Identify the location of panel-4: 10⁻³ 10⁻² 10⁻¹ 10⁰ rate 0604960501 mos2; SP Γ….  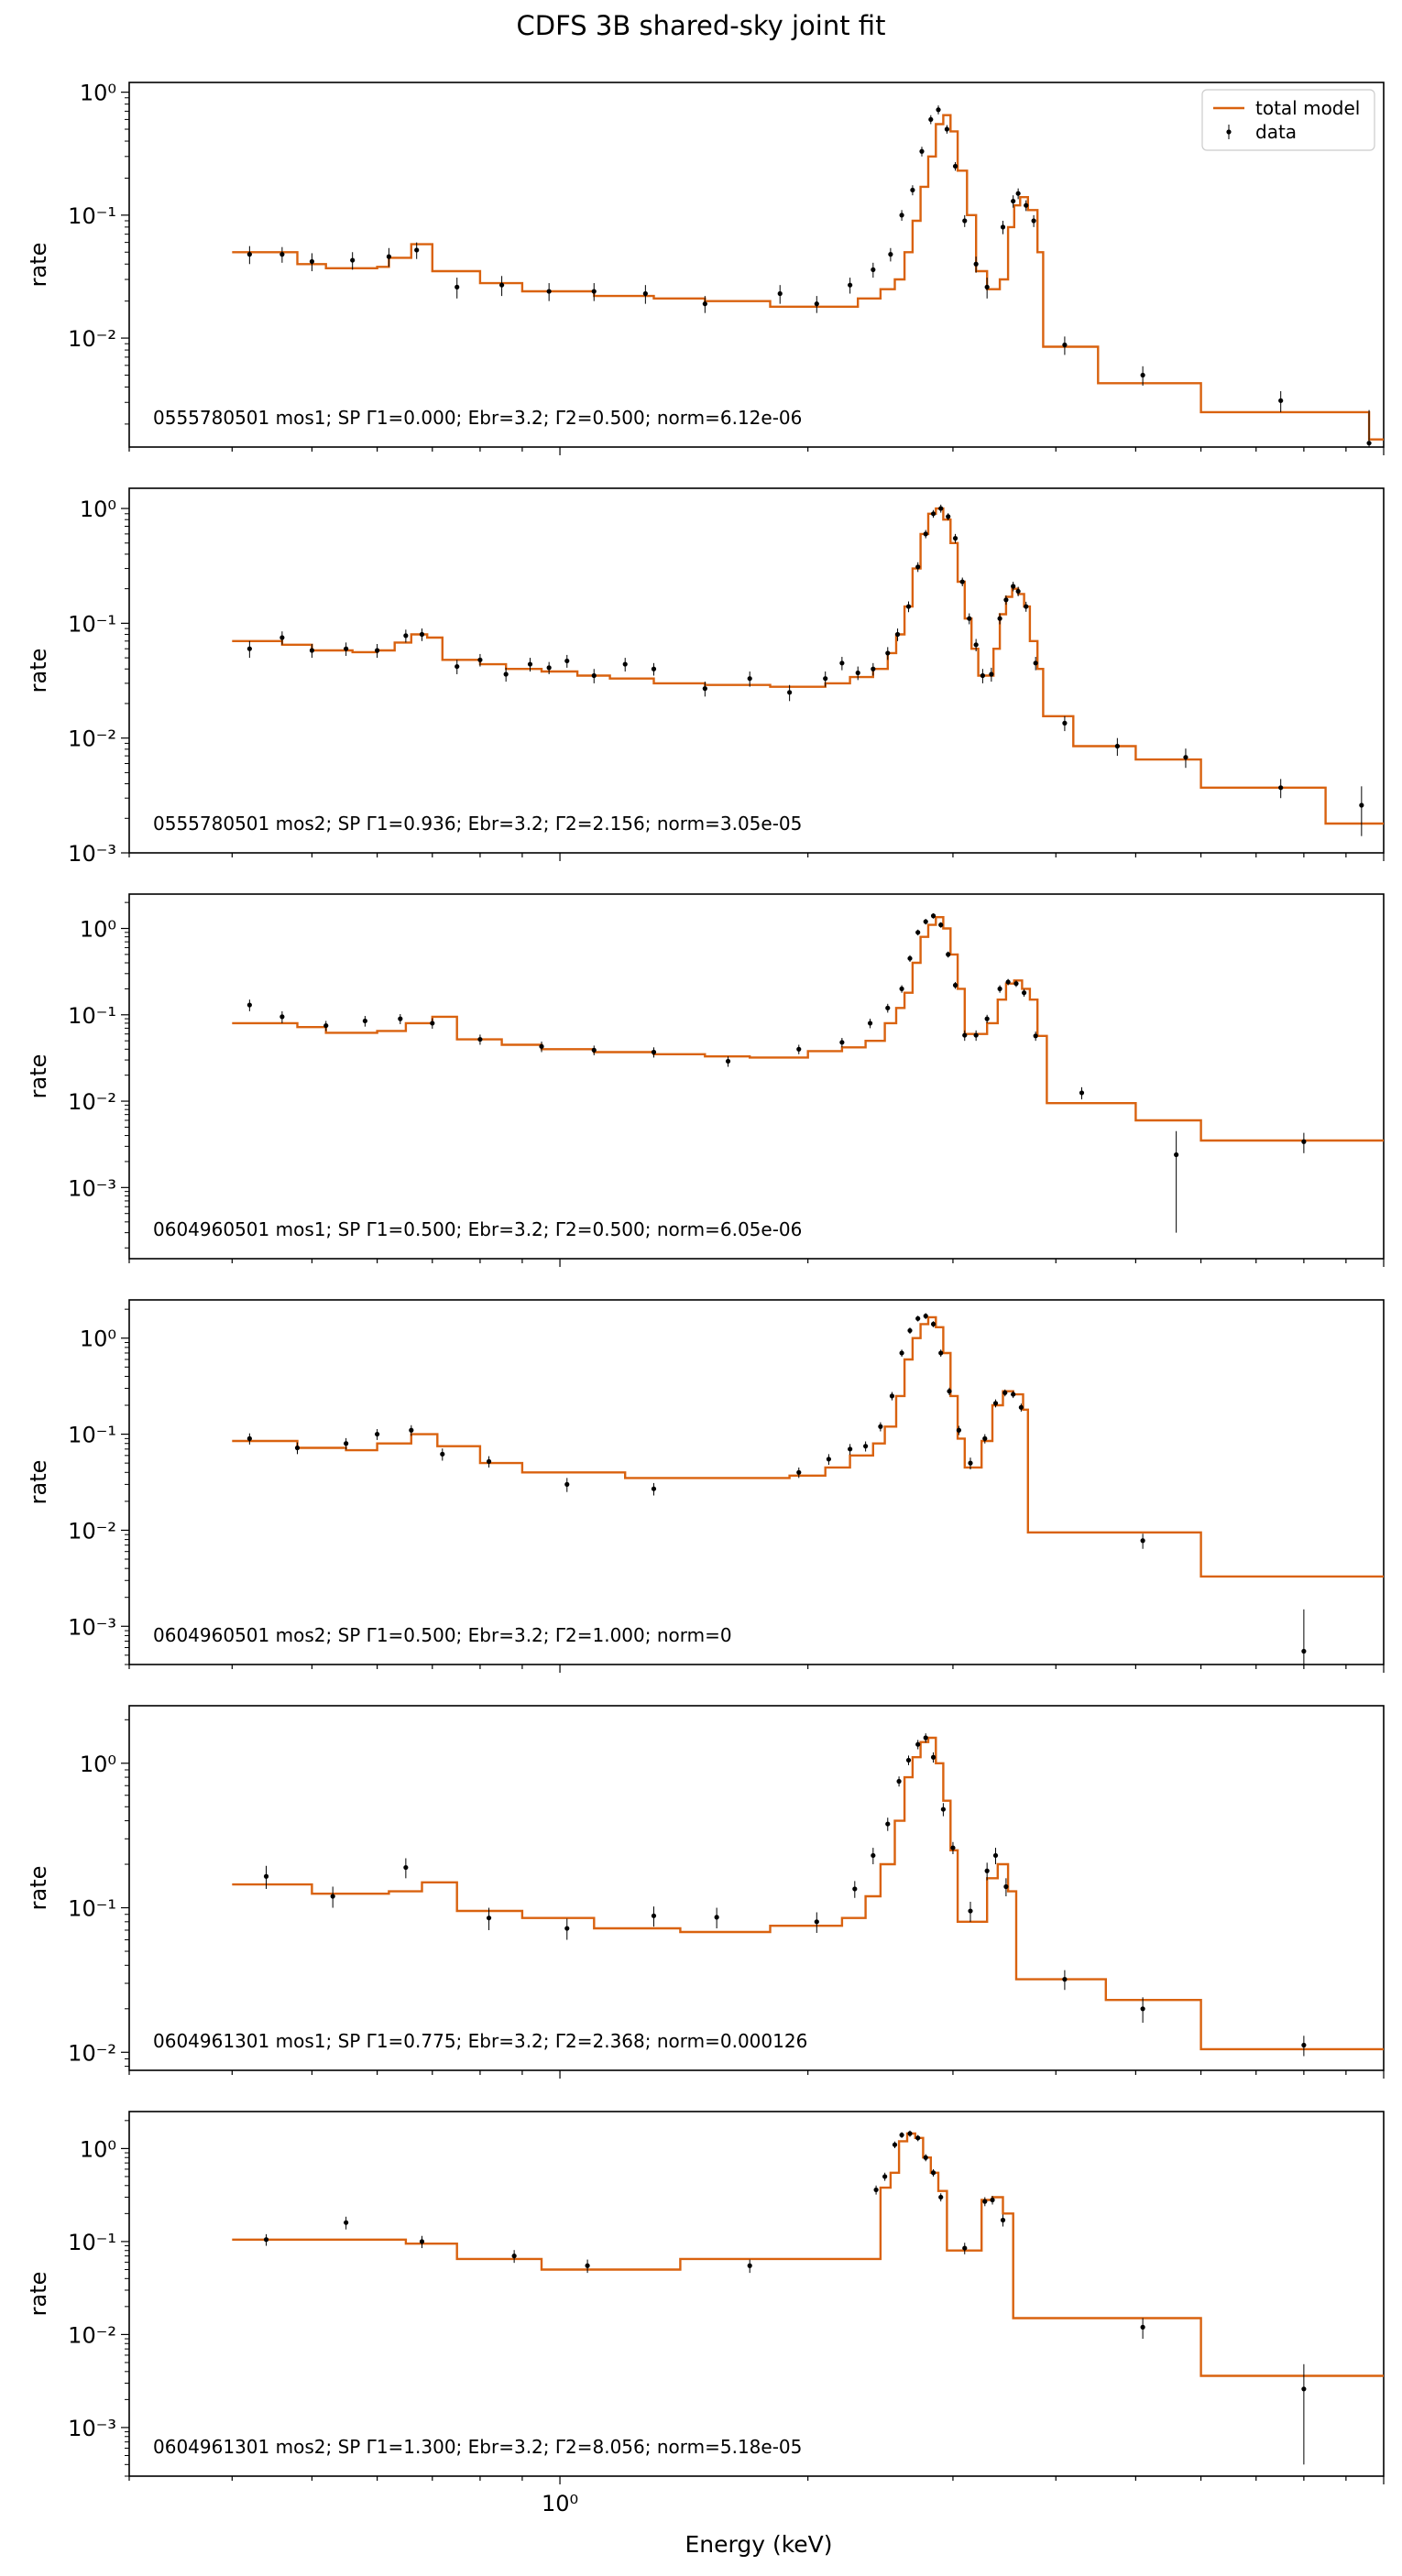
(705, 1486).